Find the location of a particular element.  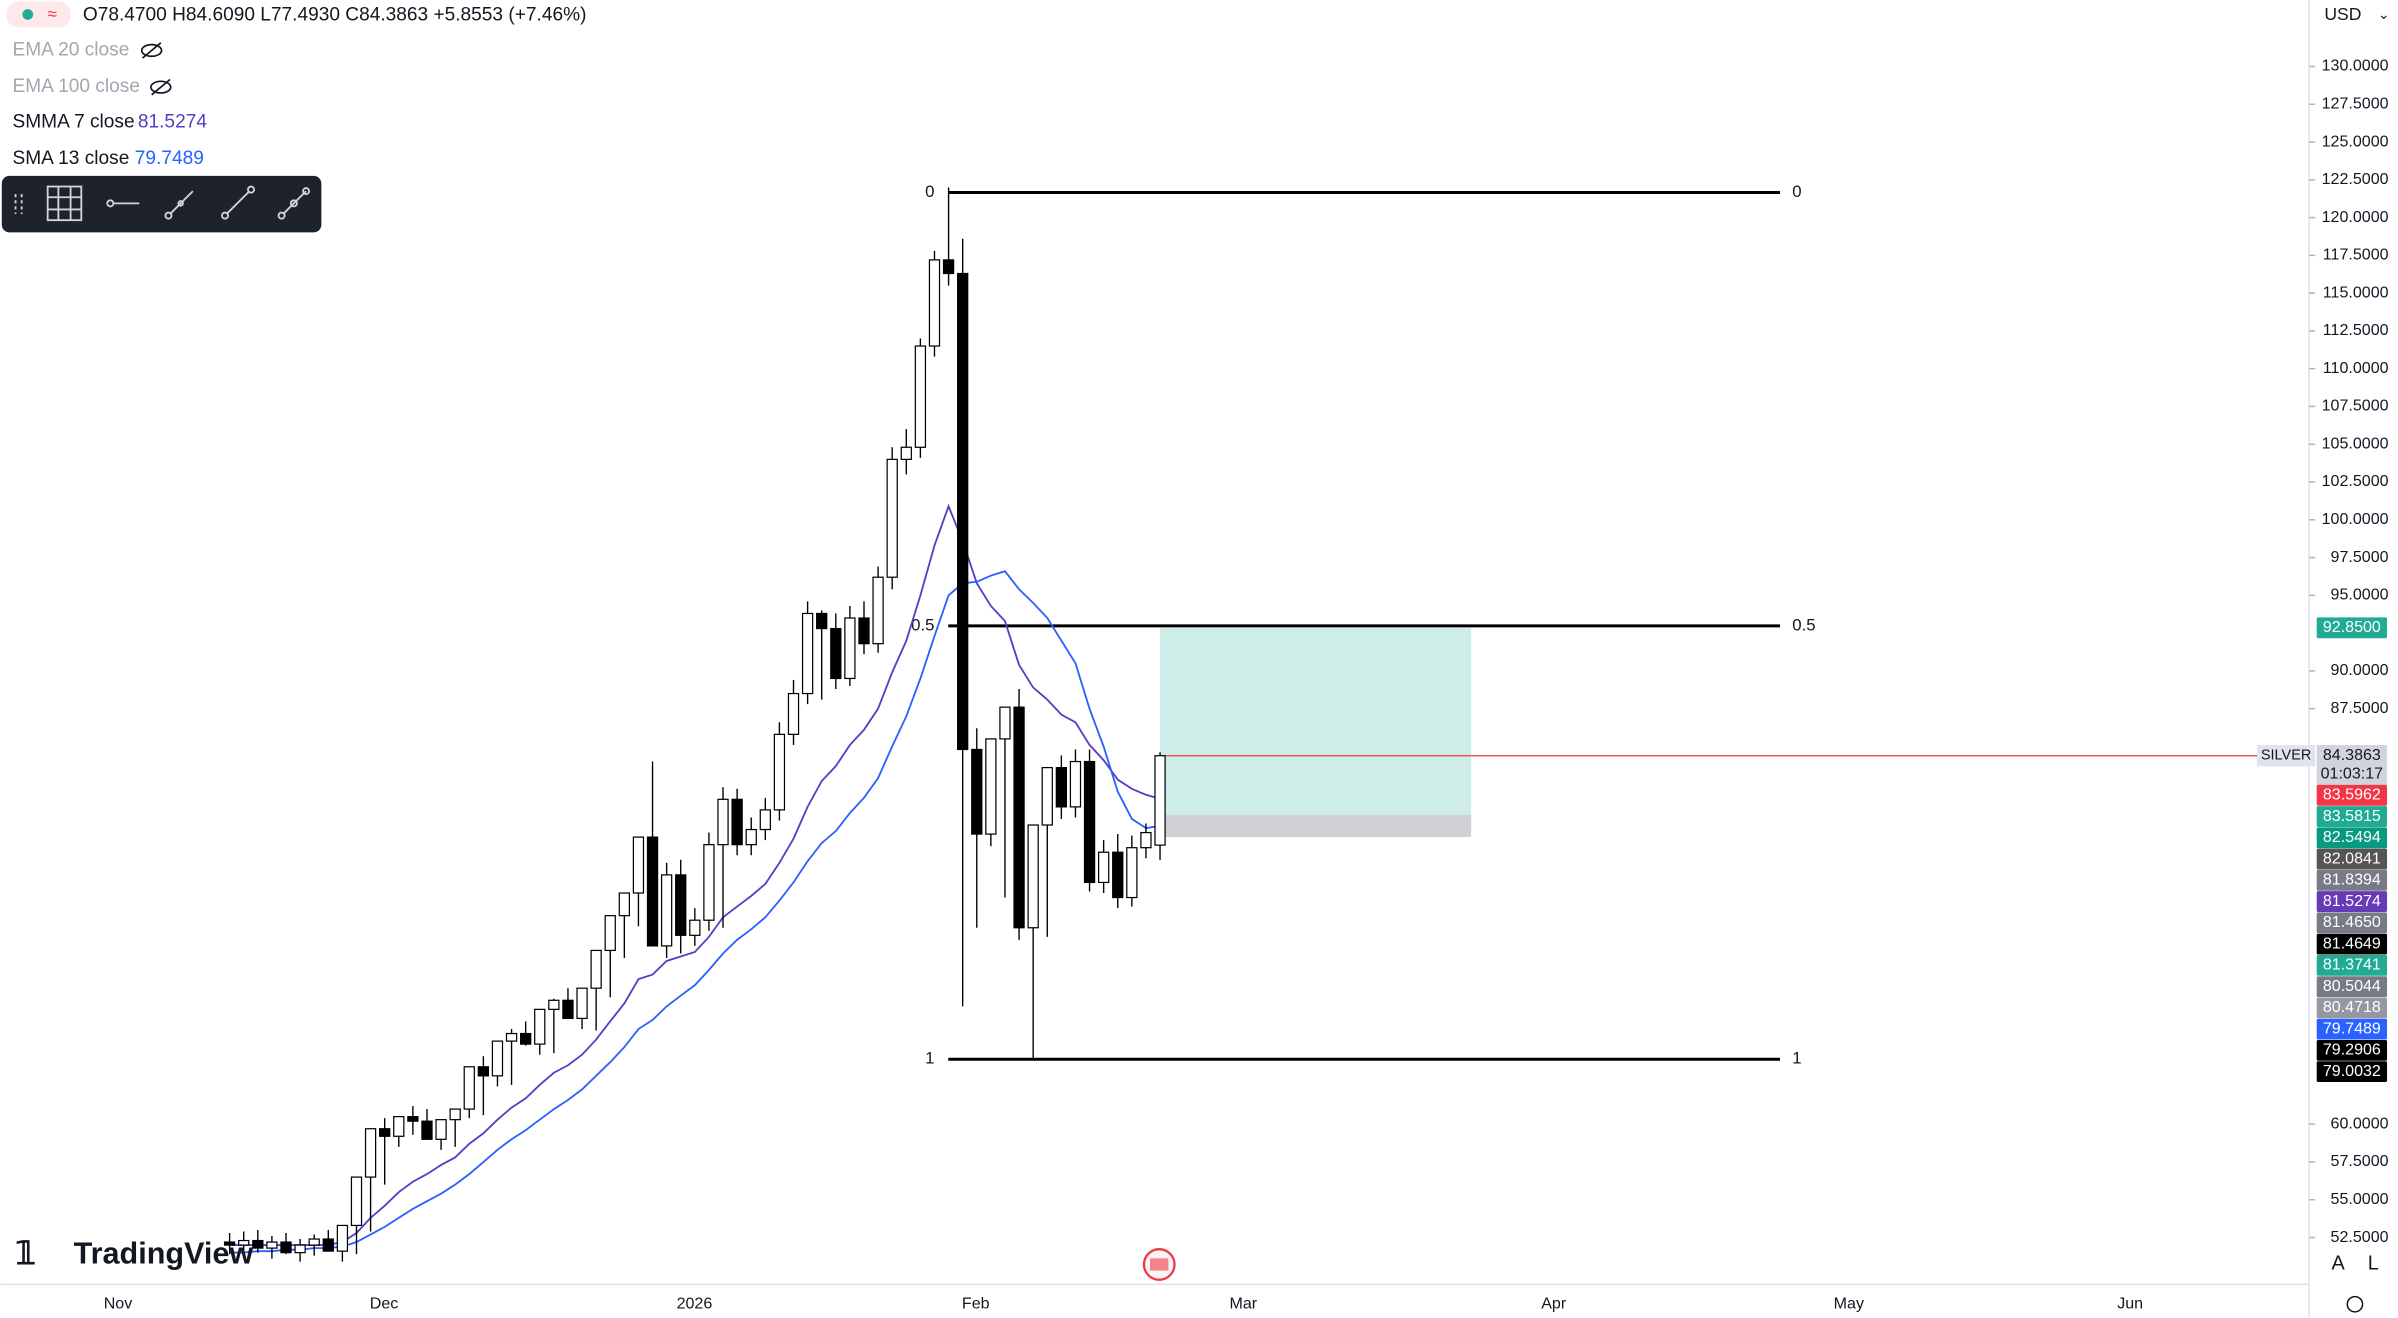

badge-label: 80.4718 is located at coordinates (2352, 1007).